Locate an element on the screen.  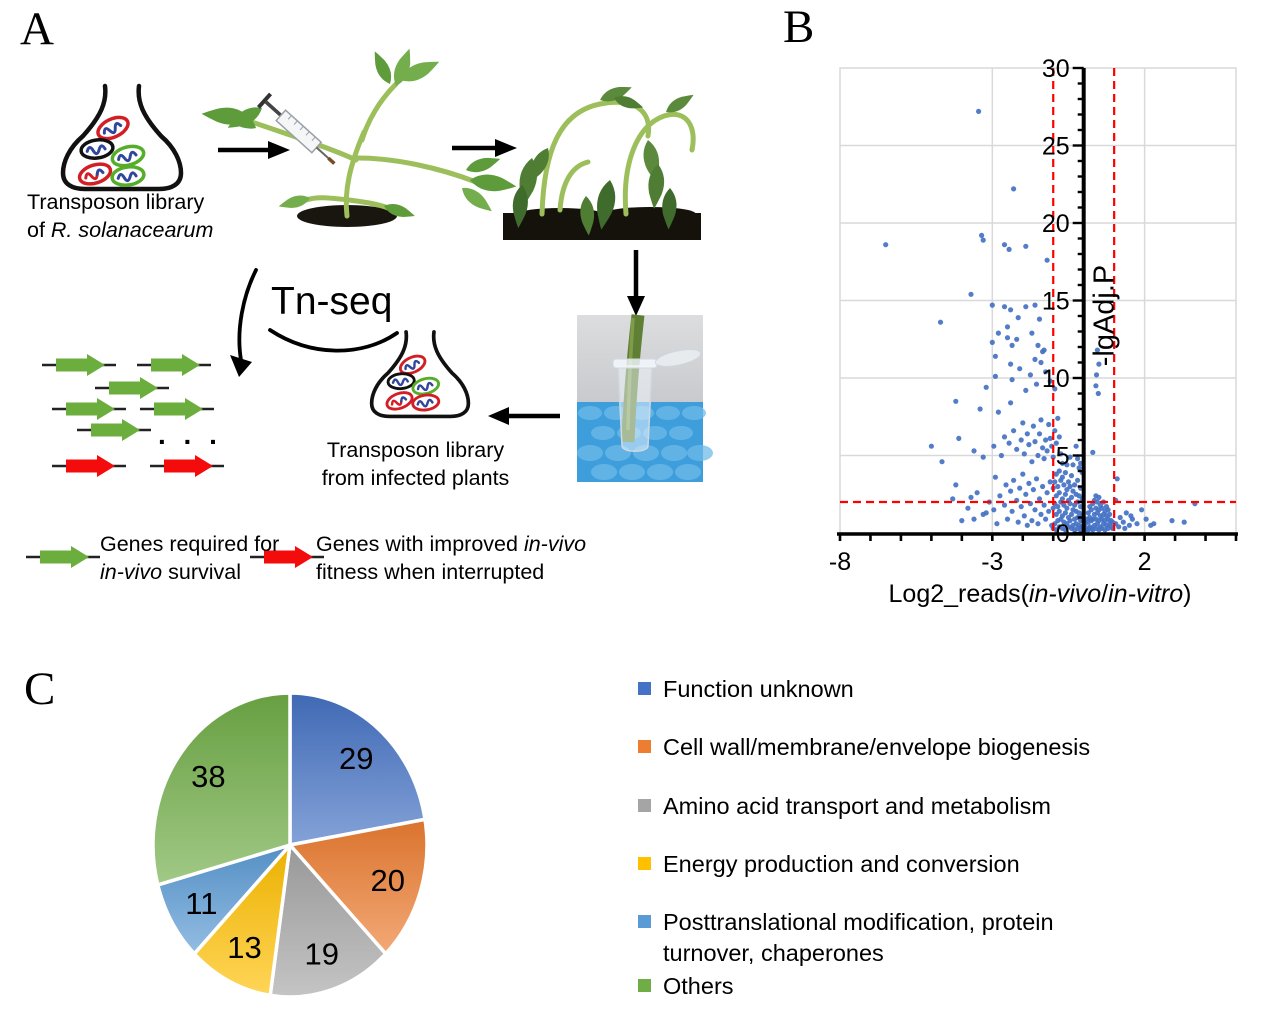
stem-sample-photo is located at coordinates (645, 398).